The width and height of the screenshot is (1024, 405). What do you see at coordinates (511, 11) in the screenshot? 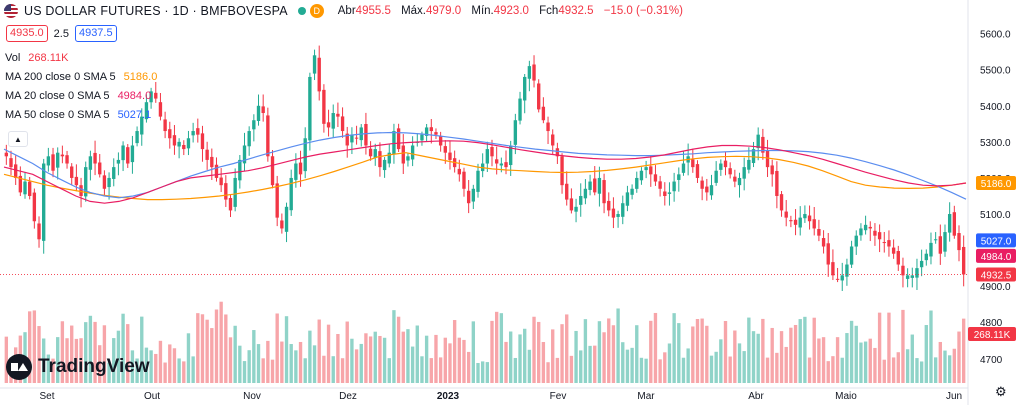
I see `low-value: 4923.0` at bounding box center [511, 11].